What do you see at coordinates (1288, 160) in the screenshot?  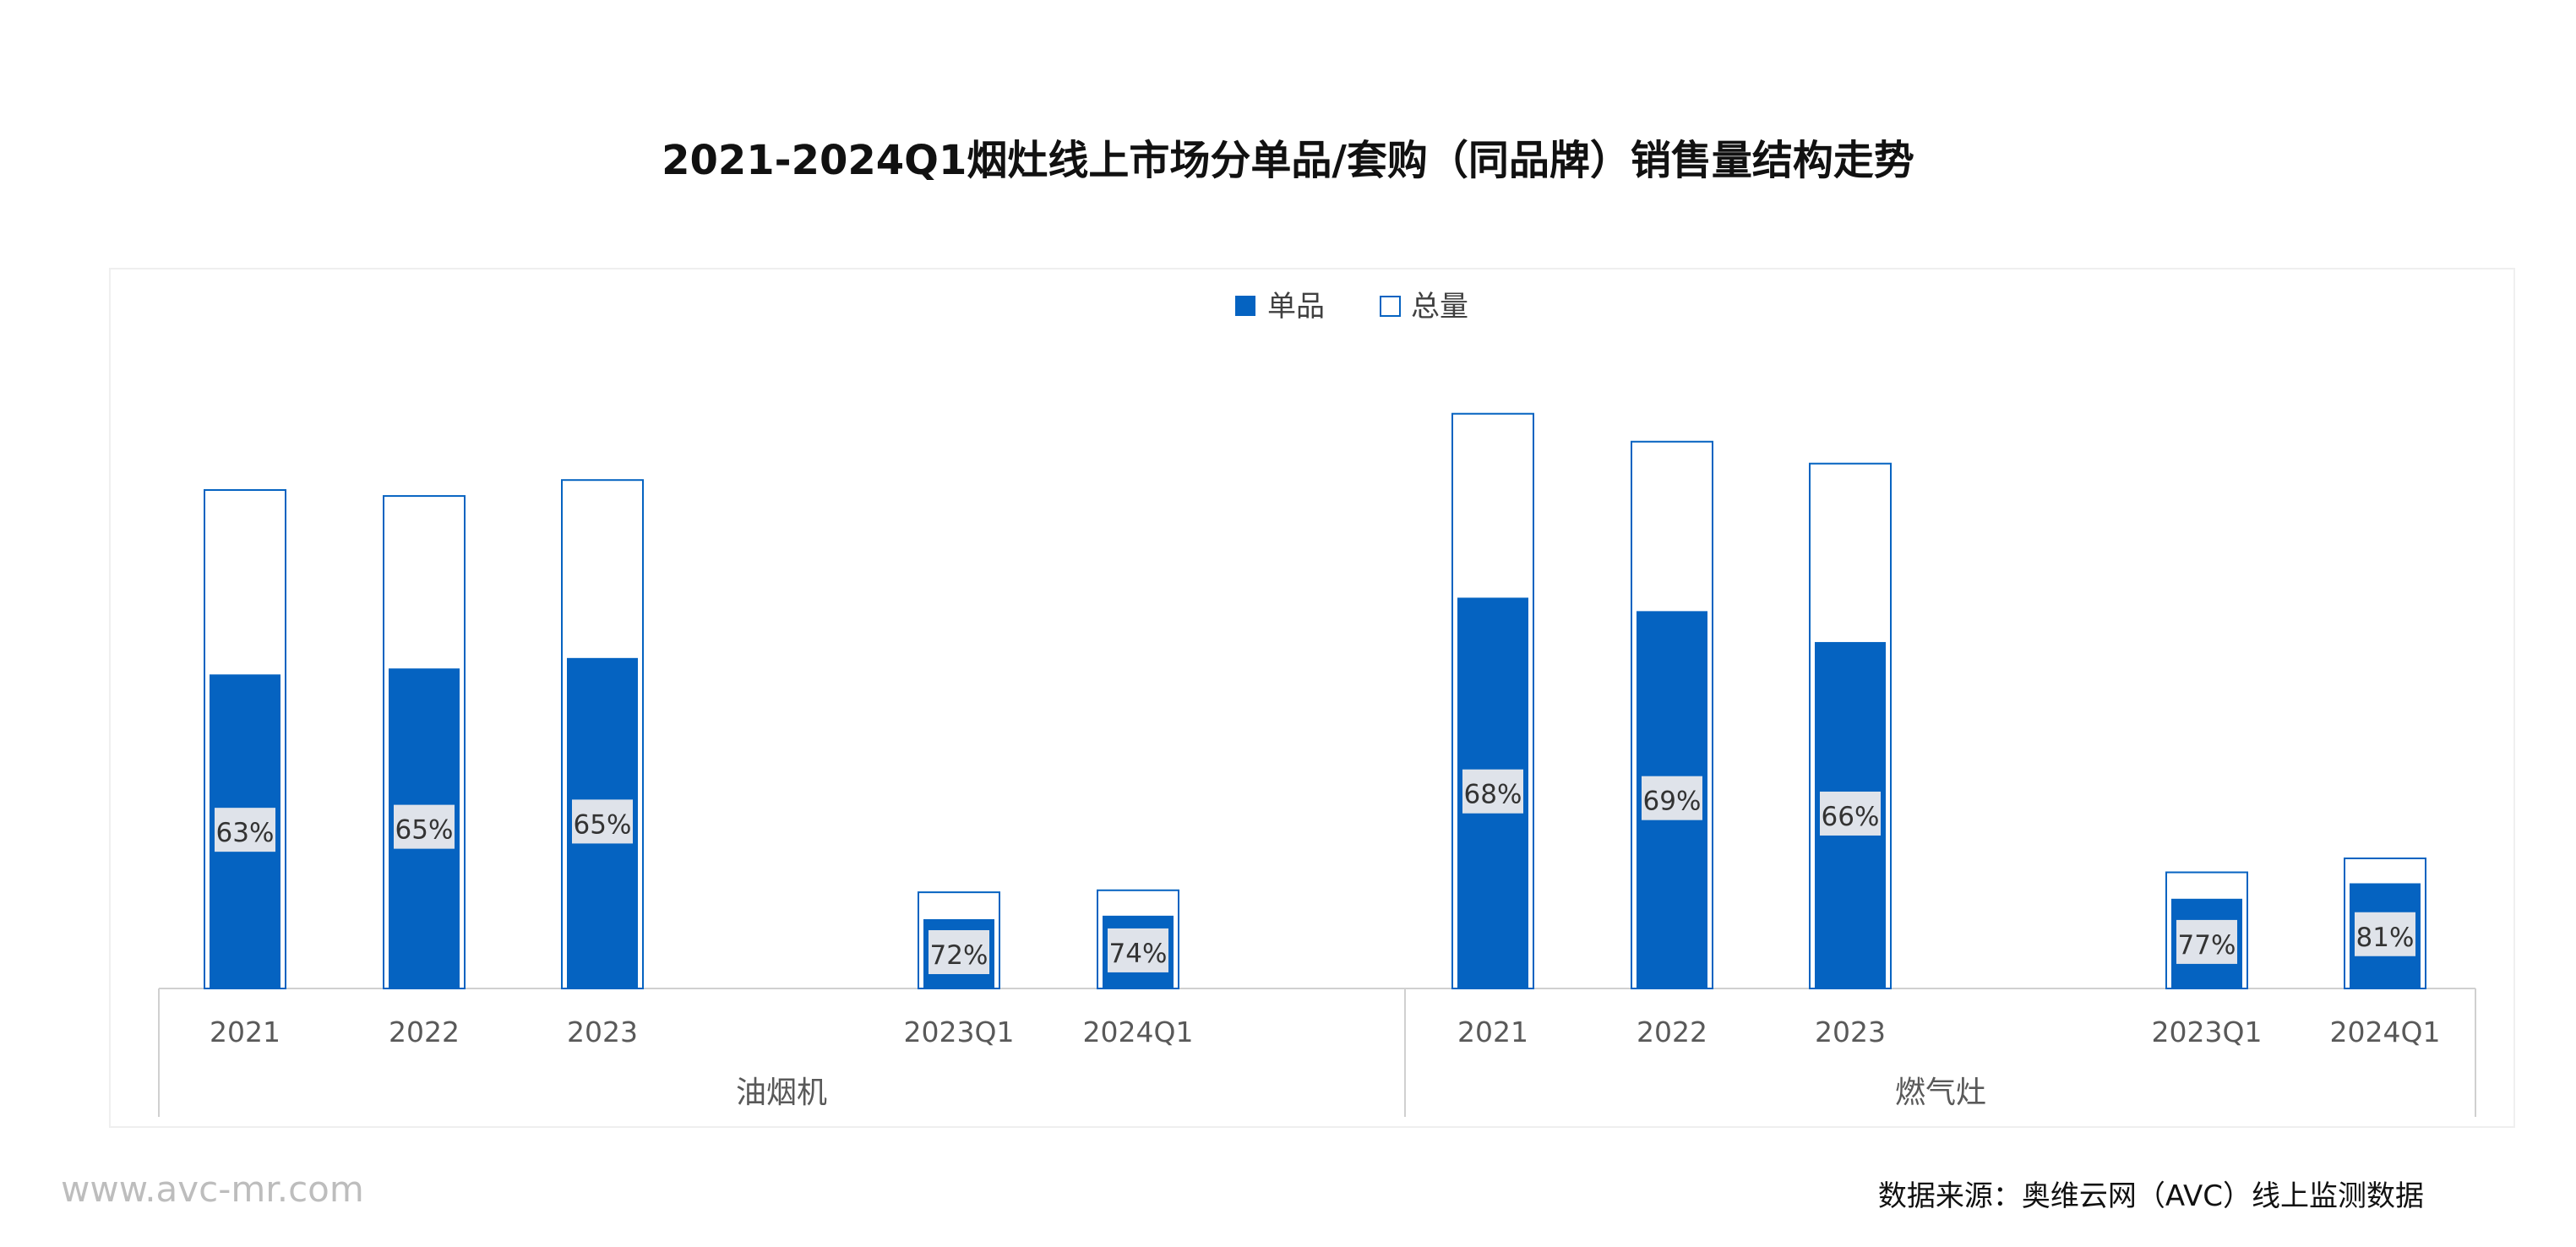 I see `chart-title: 2021-2024Q1烟灶线上市场分单品/套购（同品牌）销售量结构走势` at bounding box center [1288, 160].